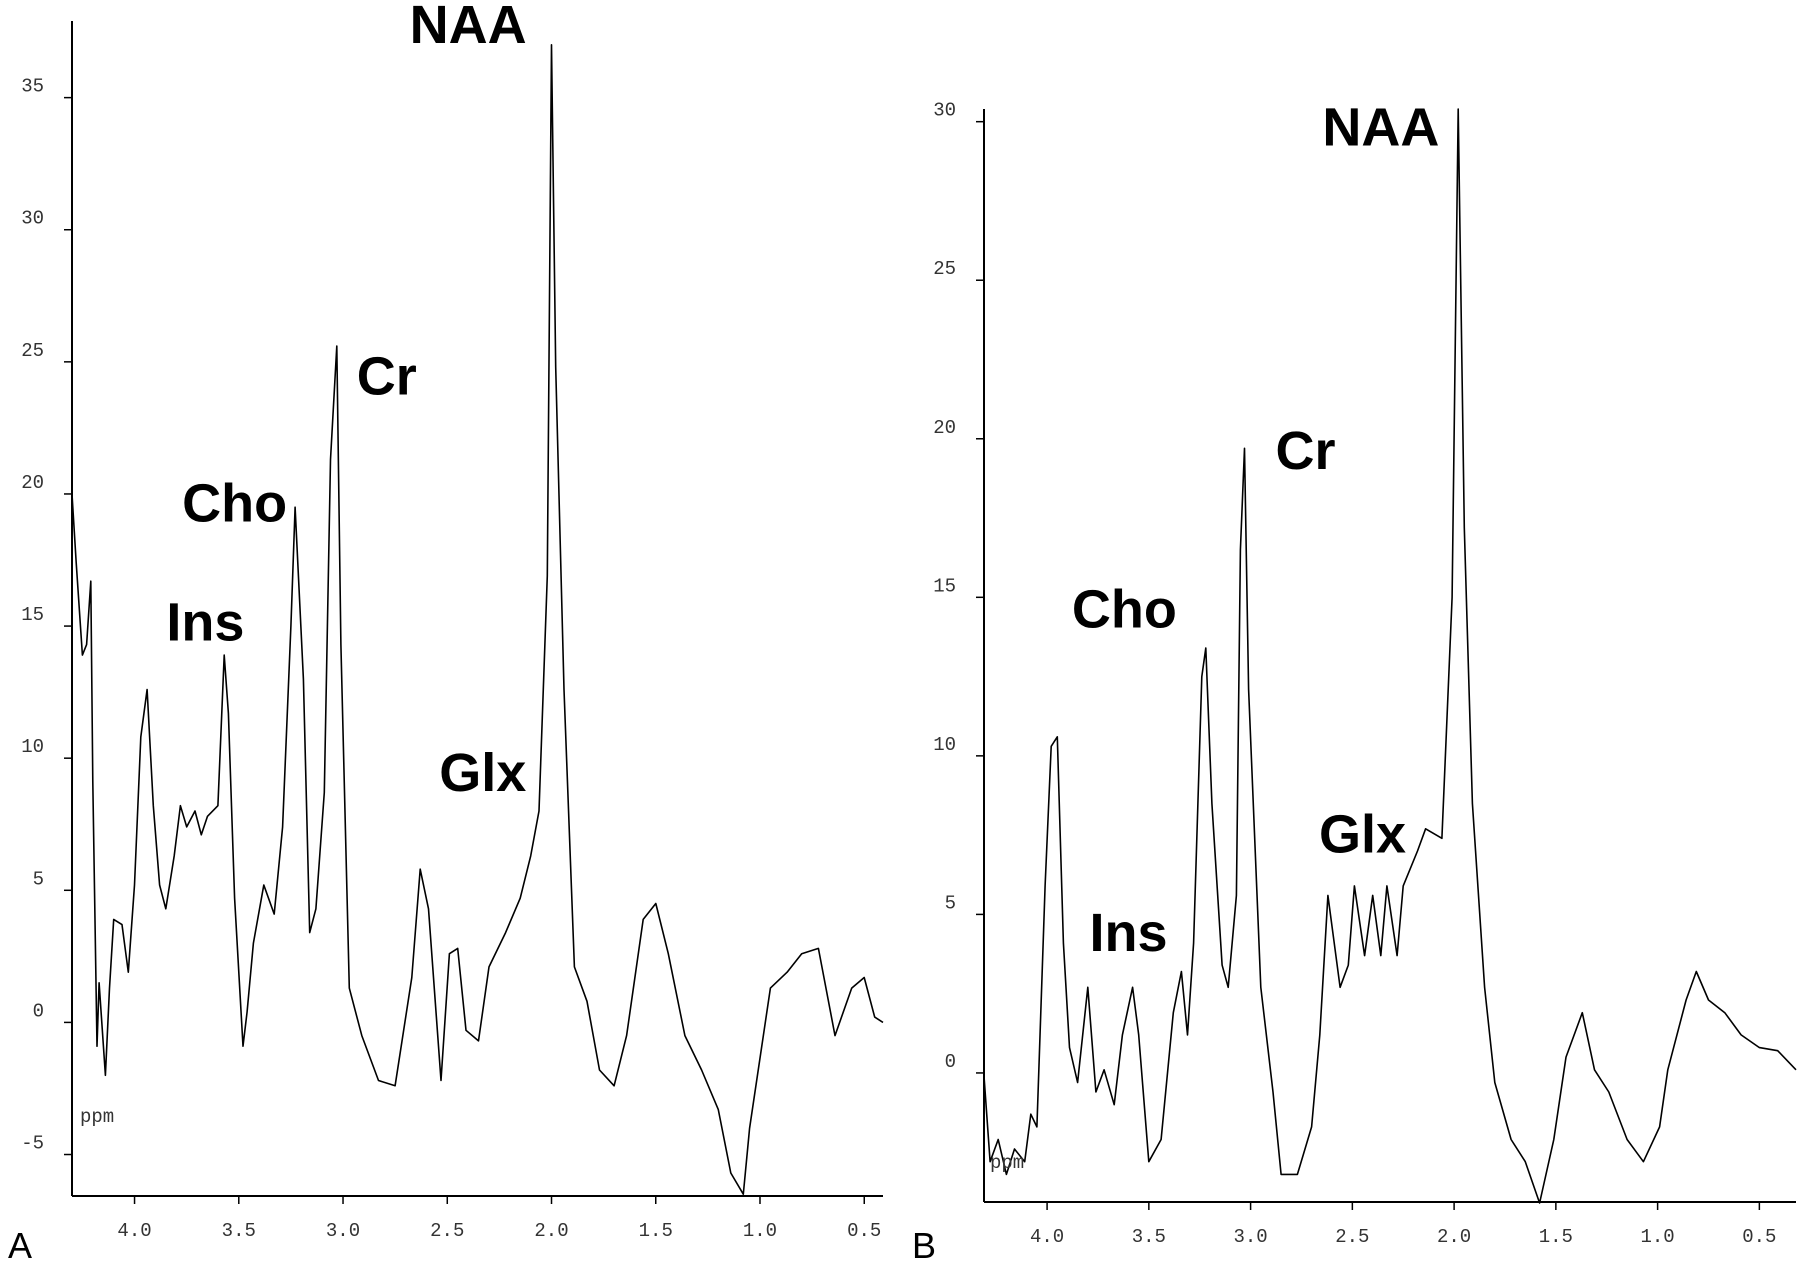 The image size is (1800, 1265). Describe the element at coordinates (924, 1245) in the screenshot. I see `panel-label: B` at that location.